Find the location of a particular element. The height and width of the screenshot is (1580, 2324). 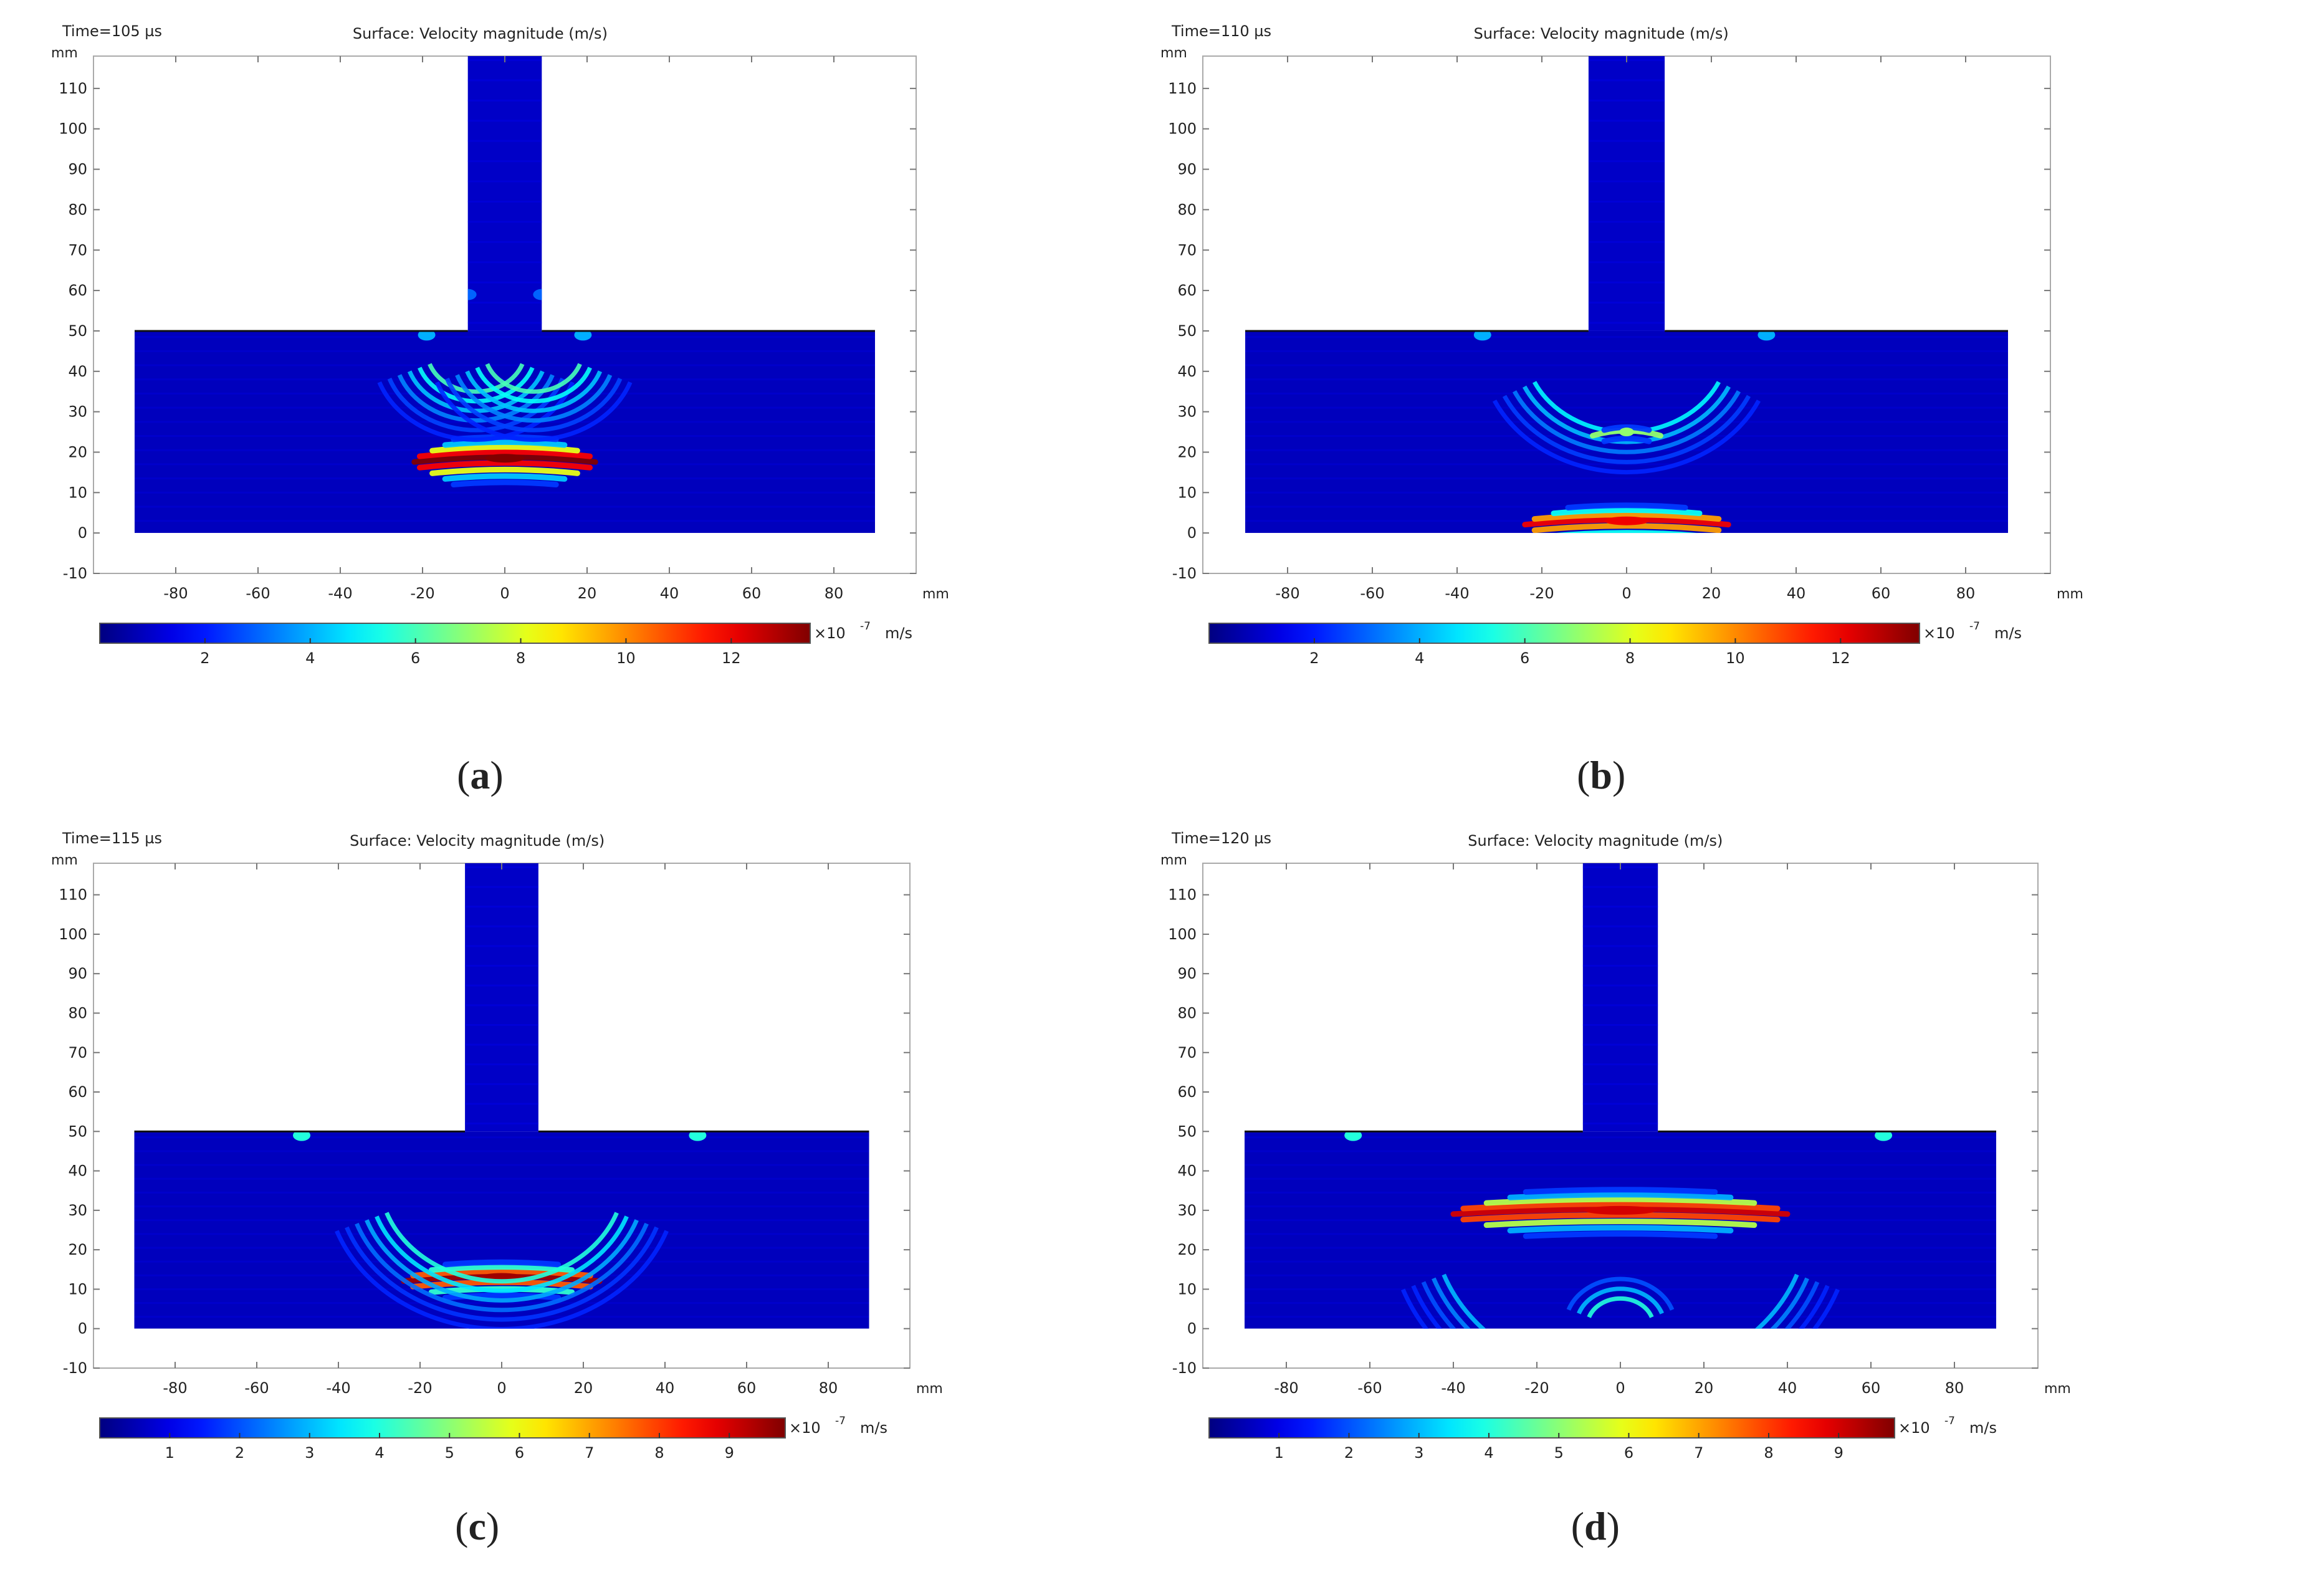

panel-caption: (c) is located at coordinates (477, 1526).